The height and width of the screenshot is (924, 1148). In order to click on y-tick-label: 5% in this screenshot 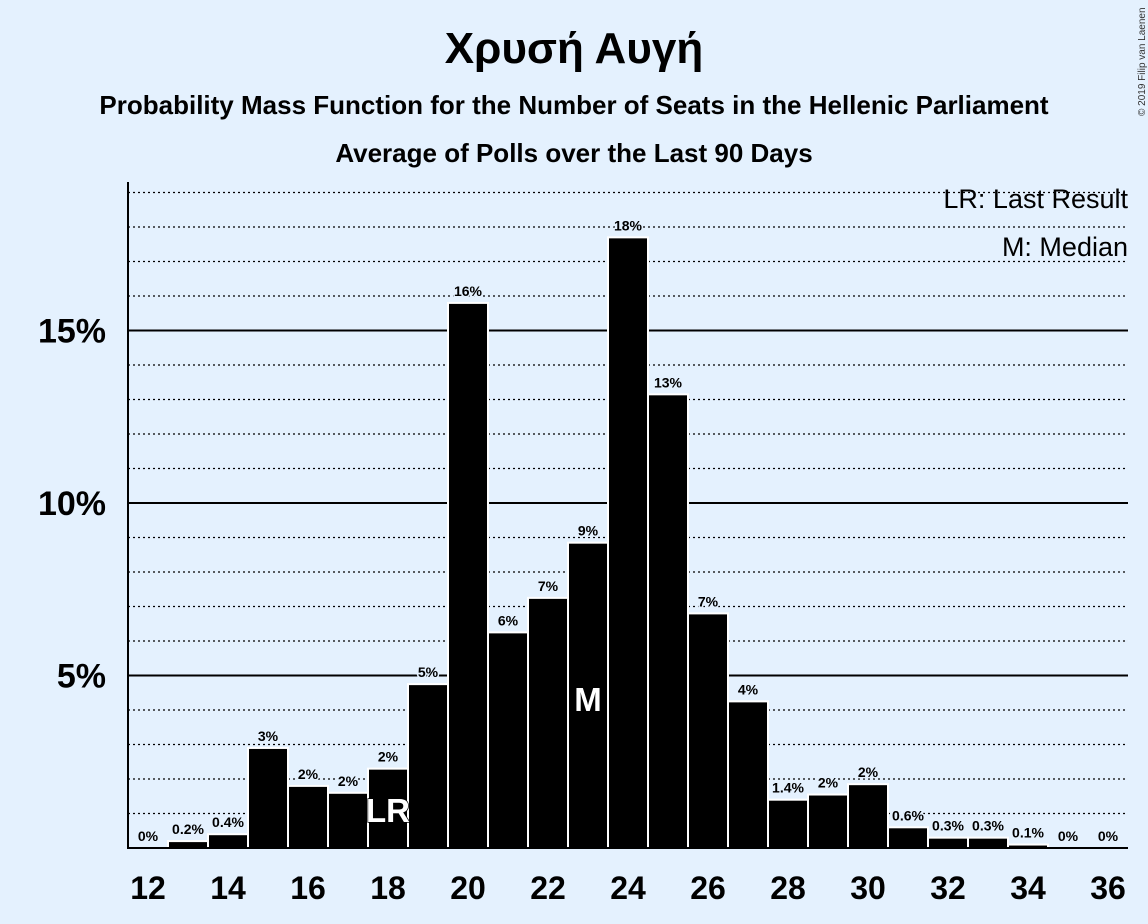, I will do `click(81, 677)`.